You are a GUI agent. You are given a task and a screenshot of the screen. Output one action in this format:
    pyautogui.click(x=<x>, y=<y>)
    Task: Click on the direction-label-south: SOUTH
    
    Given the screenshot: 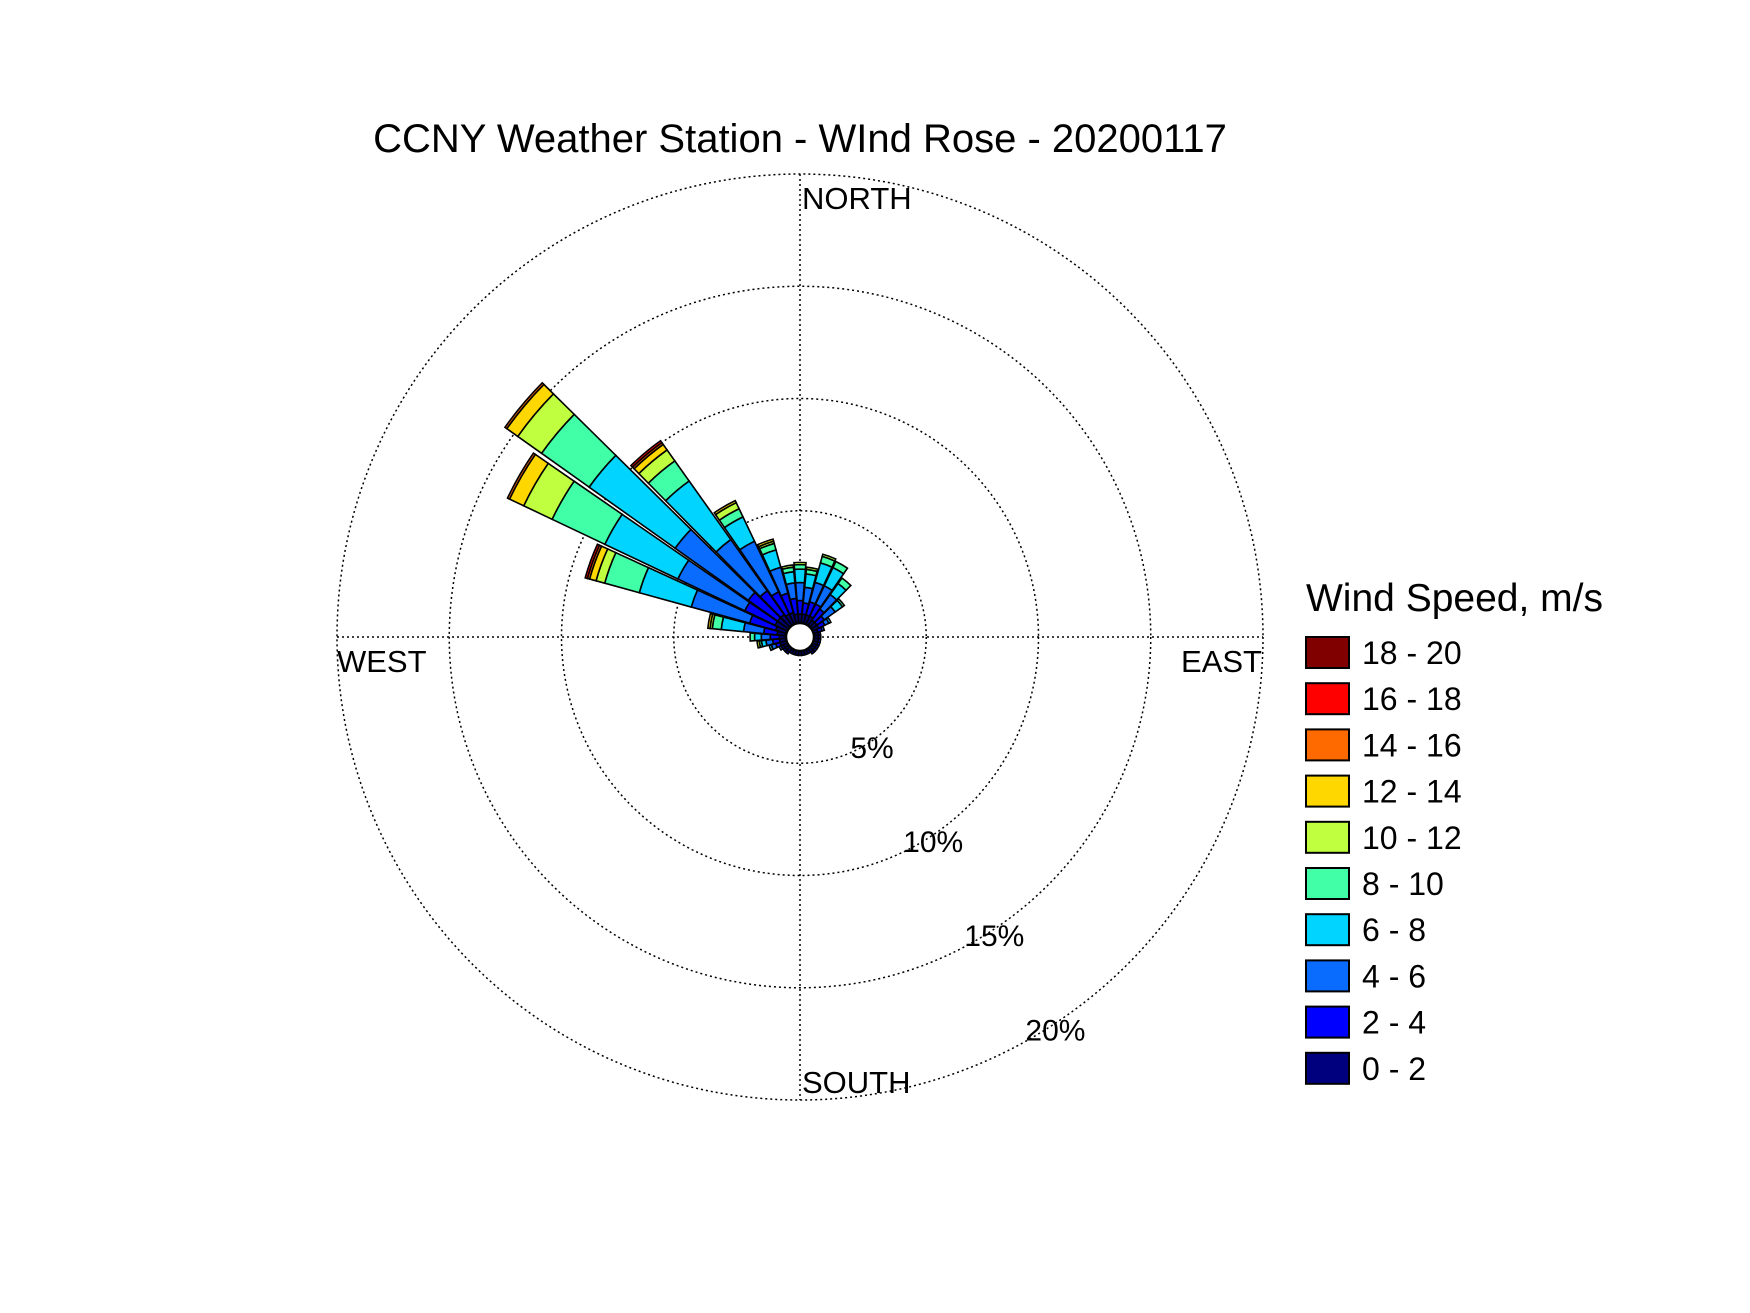 What is the action you would take?
    pyautogui.click(x=856, y=1082)
    